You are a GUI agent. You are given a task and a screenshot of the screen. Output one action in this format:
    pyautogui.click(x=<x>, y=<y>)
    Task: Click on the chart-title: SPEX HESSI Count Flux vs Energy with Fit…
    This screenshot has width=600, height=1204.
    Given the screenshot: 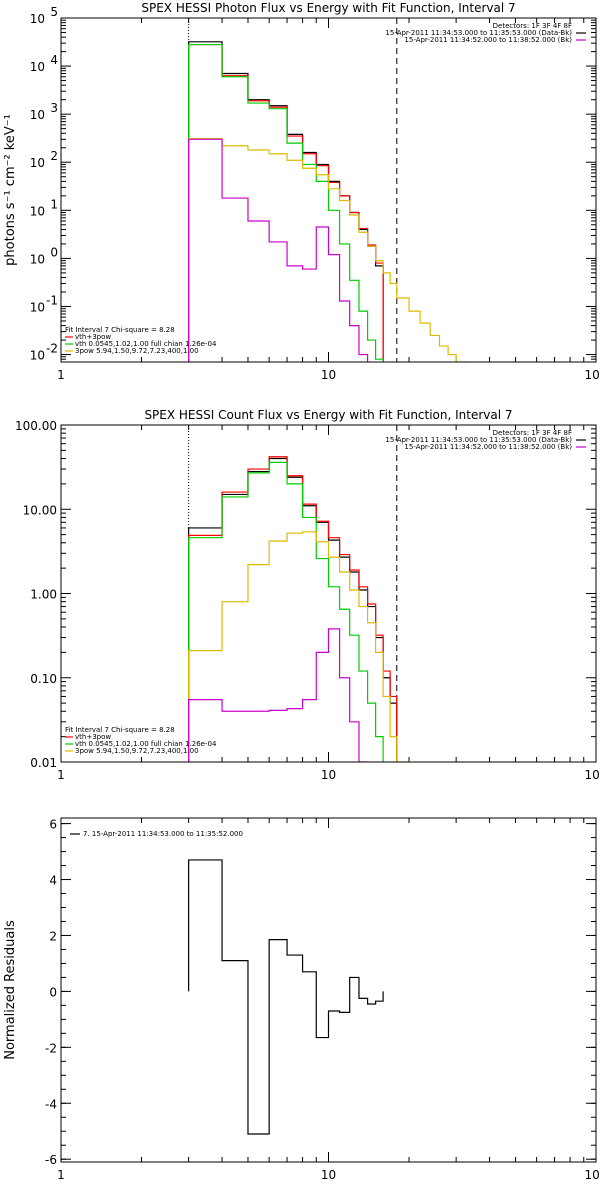 What is the action you would take?
    pyautogui.click(x=328, y=415)
    